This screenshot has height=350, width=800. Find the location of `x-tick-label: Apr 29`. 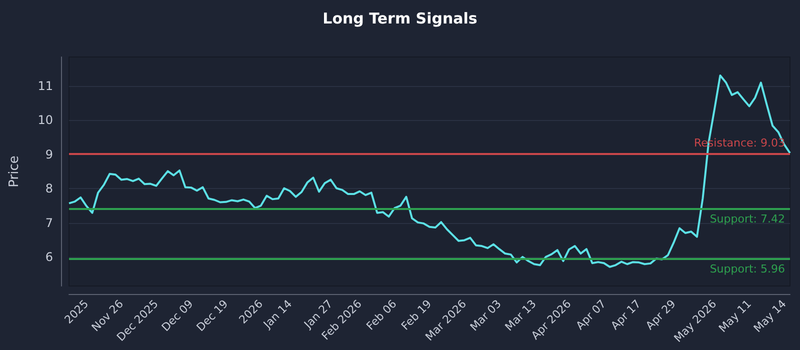

x-tick-label: Apr 29 is located at coordinates (660, 314).